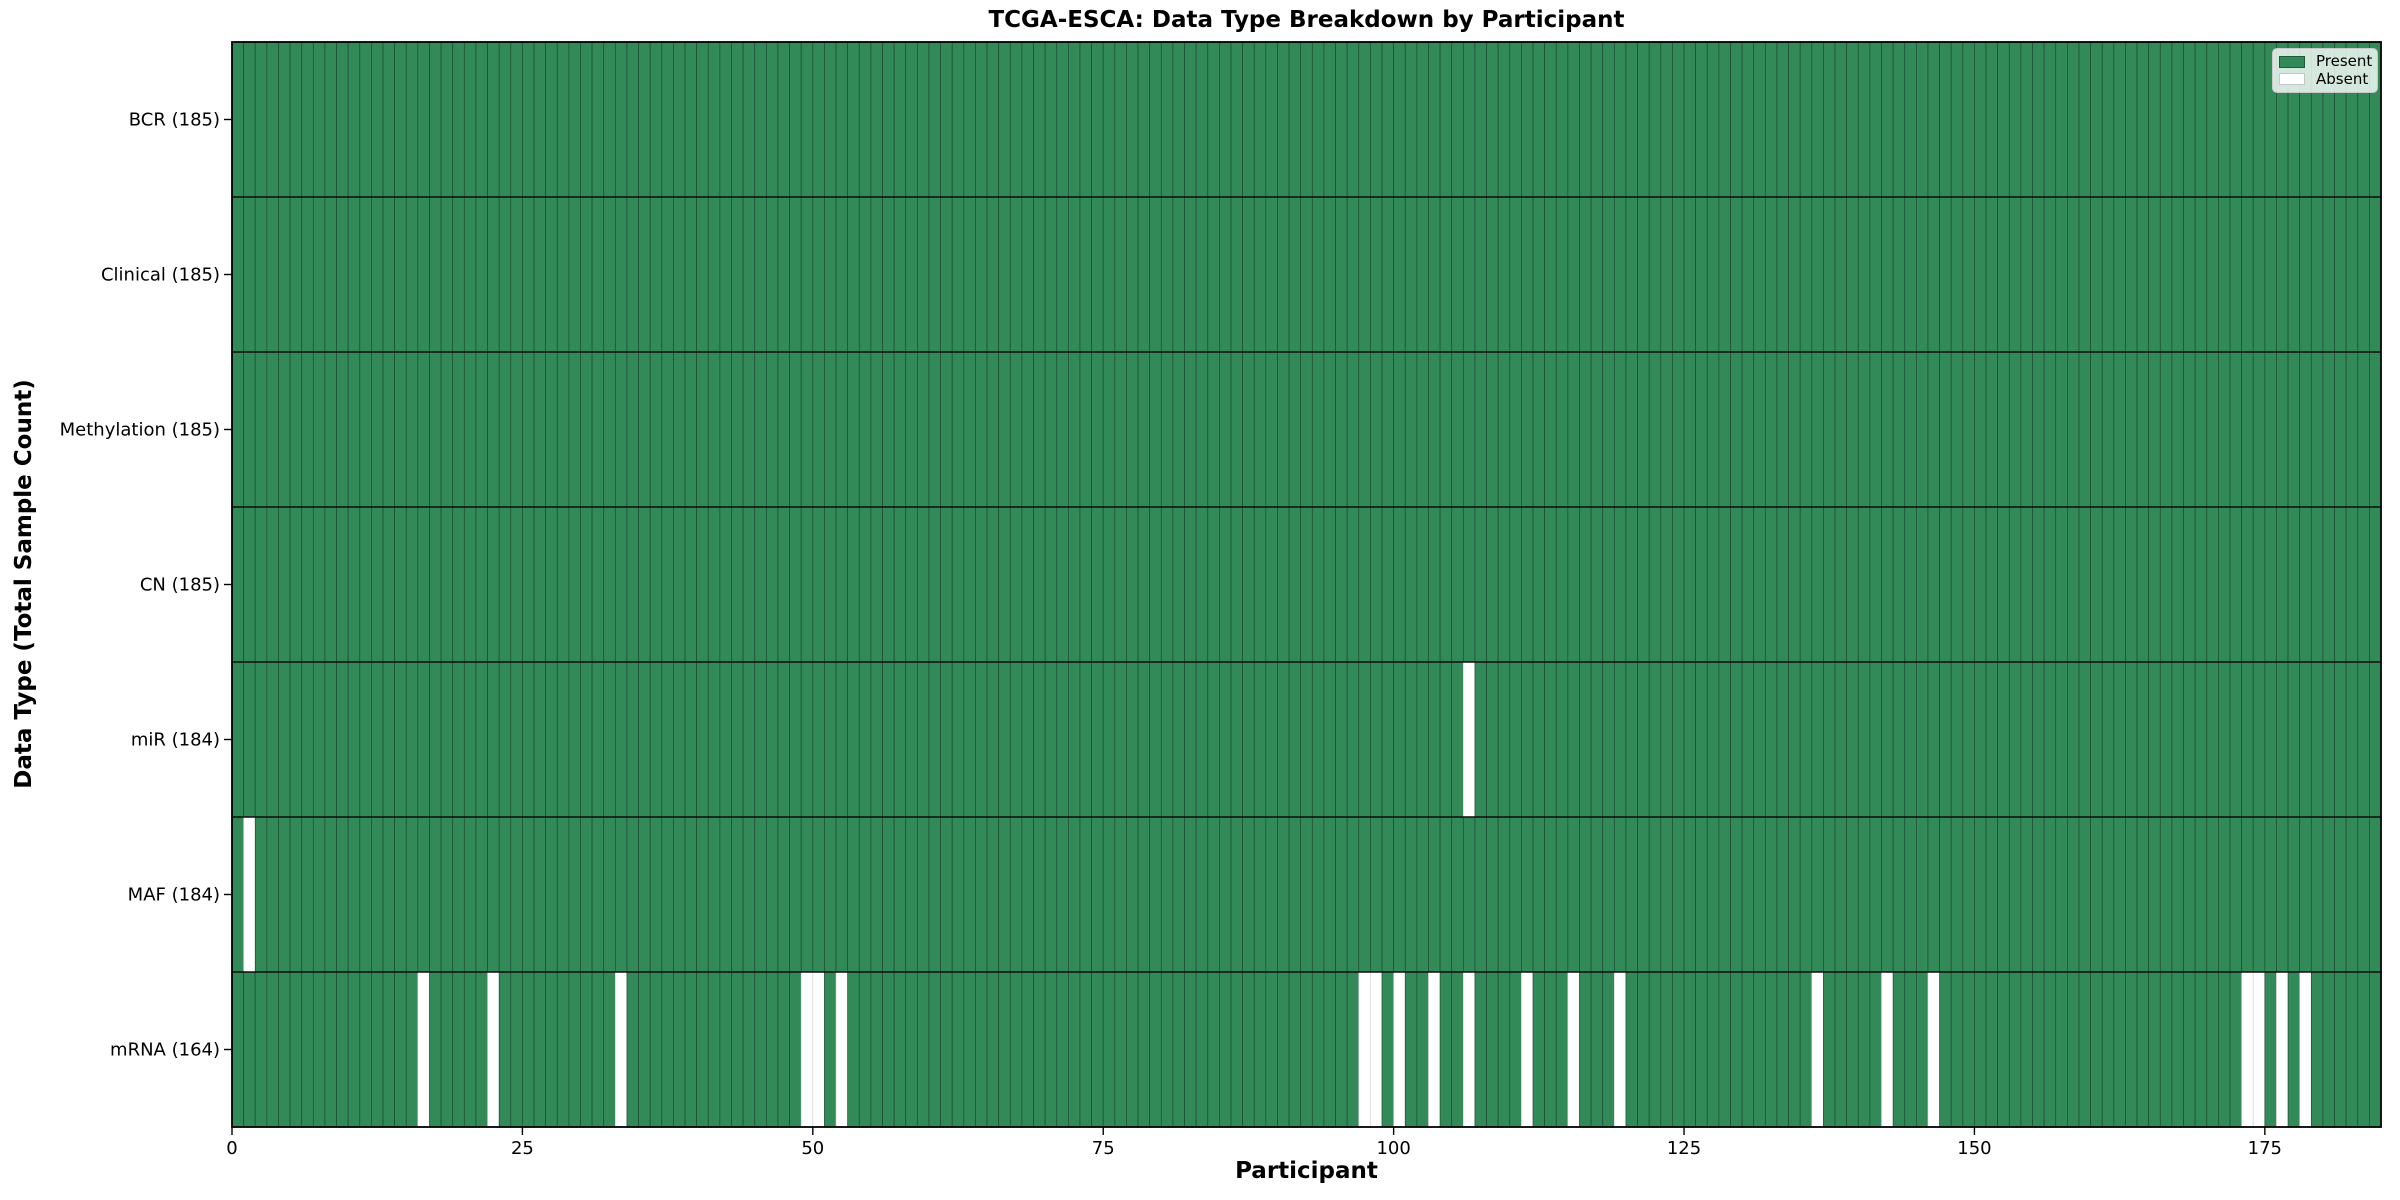 The height and width of the screenshot is (1200, 2400). I want to click on y-tick-label: miR (184), so click(175, 740).